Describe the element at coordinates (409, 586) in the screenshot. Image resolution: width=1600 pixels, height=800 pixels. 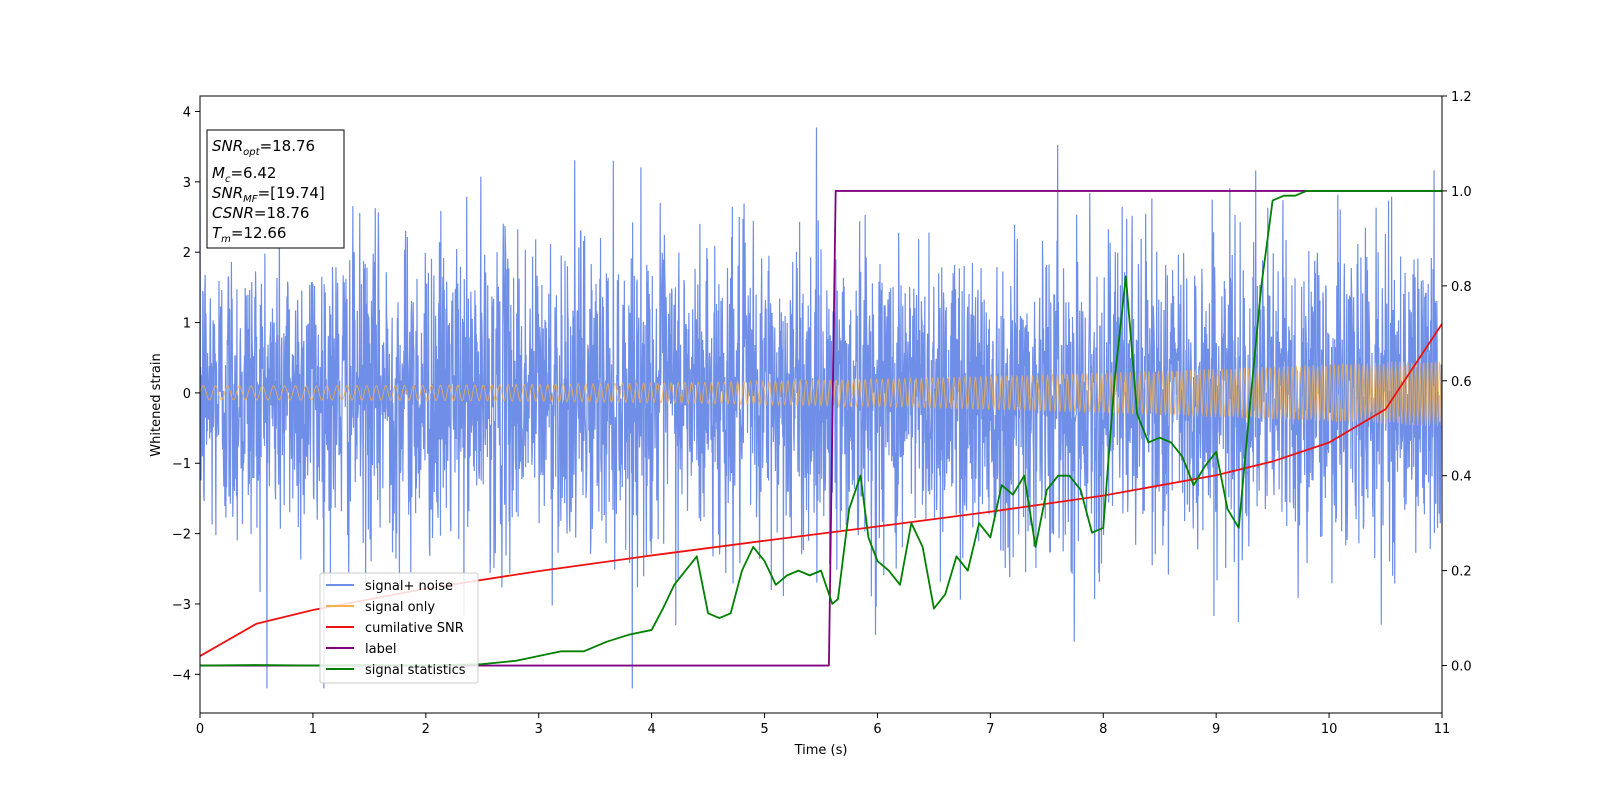
I see `legend-label-noise: signal+ noise` at that location.